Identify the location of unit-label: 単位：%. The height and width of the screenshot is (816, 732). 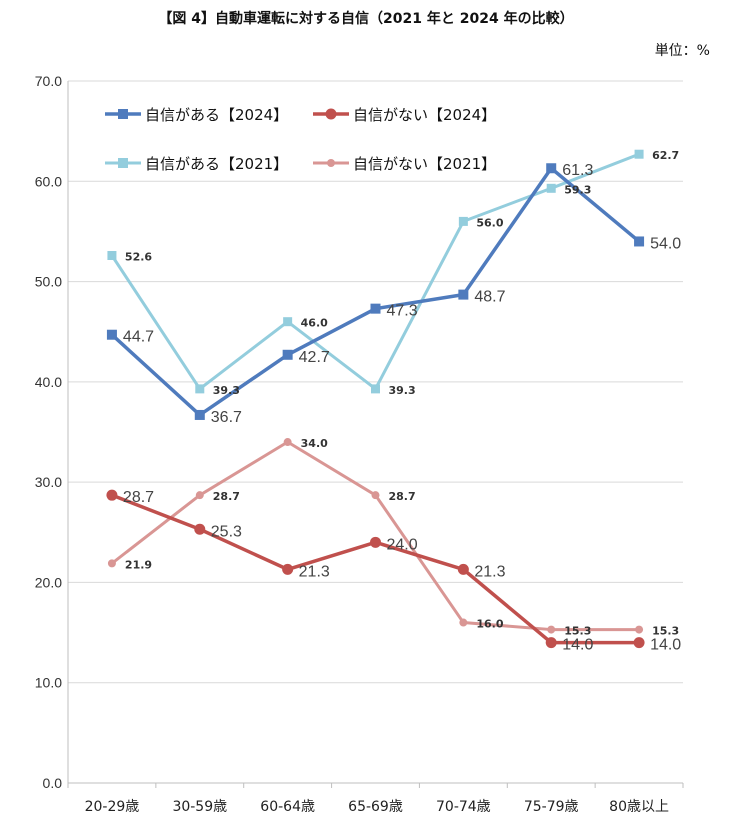
(682, 51).